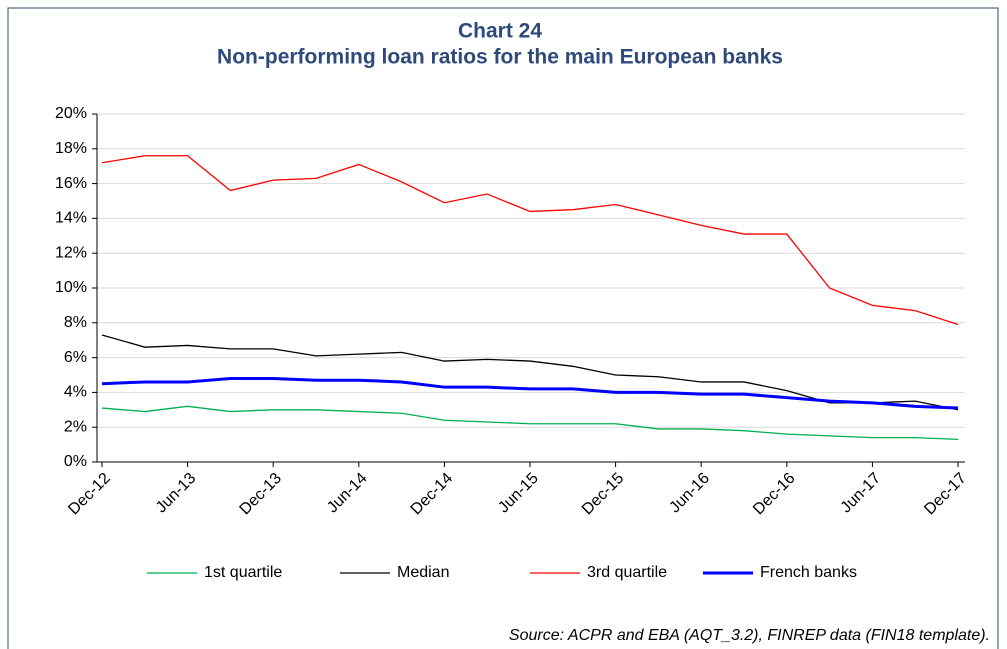  I want to click on y-tick-label: 20%, so click(71, 113).